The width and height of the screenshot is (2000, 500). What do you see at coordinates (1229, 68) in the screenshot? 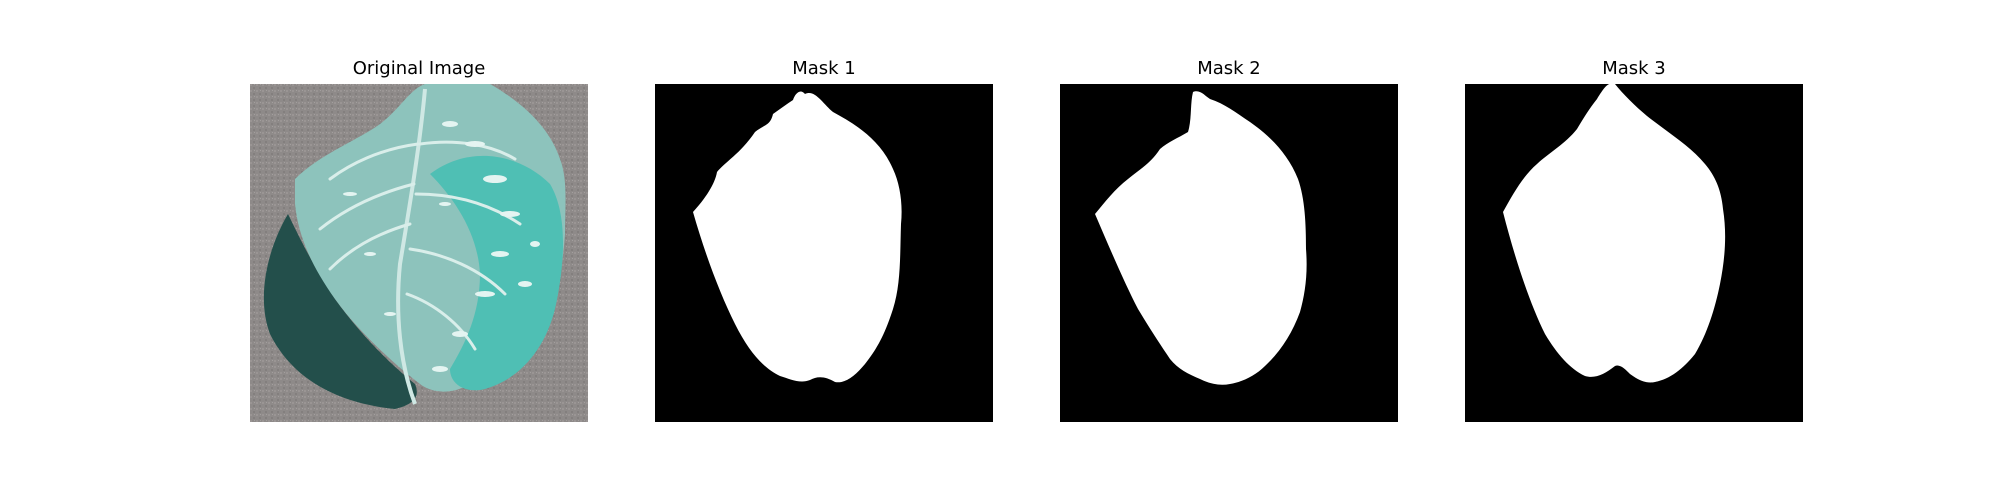
I see `panel-title-mask-2: Mask 2` at bounding box center [1229, 68].